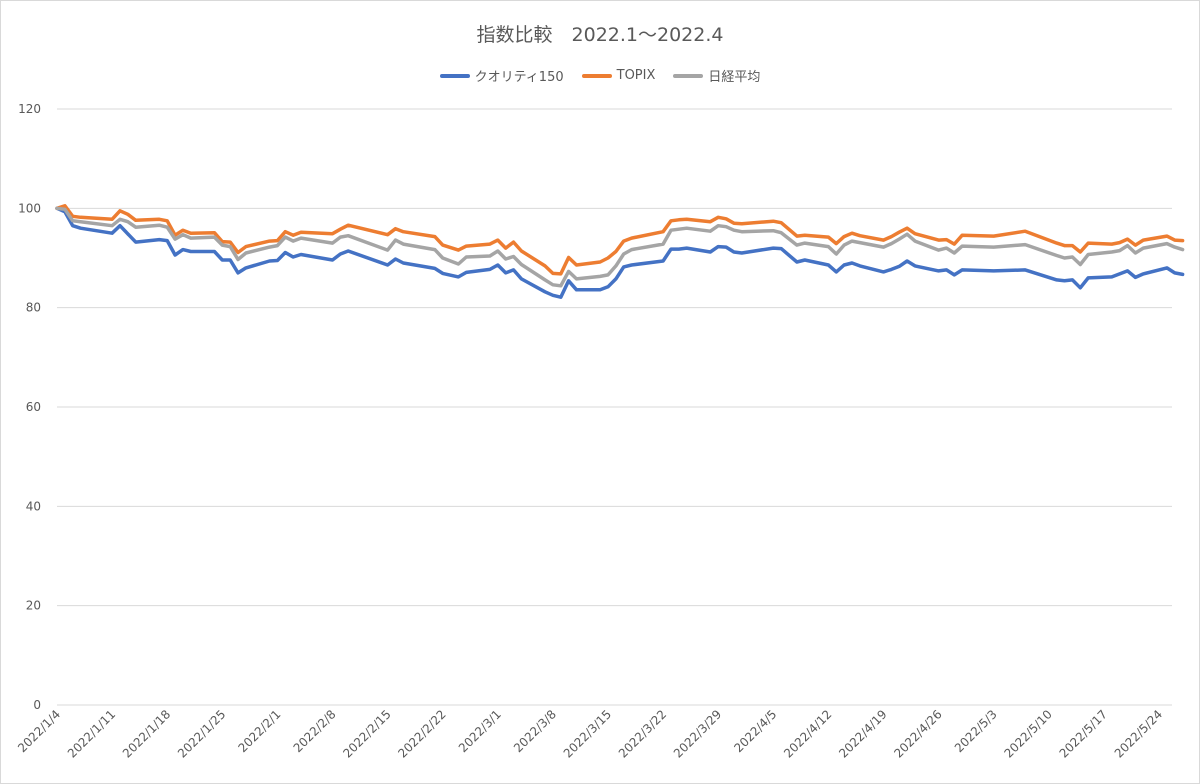  I want to click on x-tick-label: 2022/3/1, so click(480, 731).